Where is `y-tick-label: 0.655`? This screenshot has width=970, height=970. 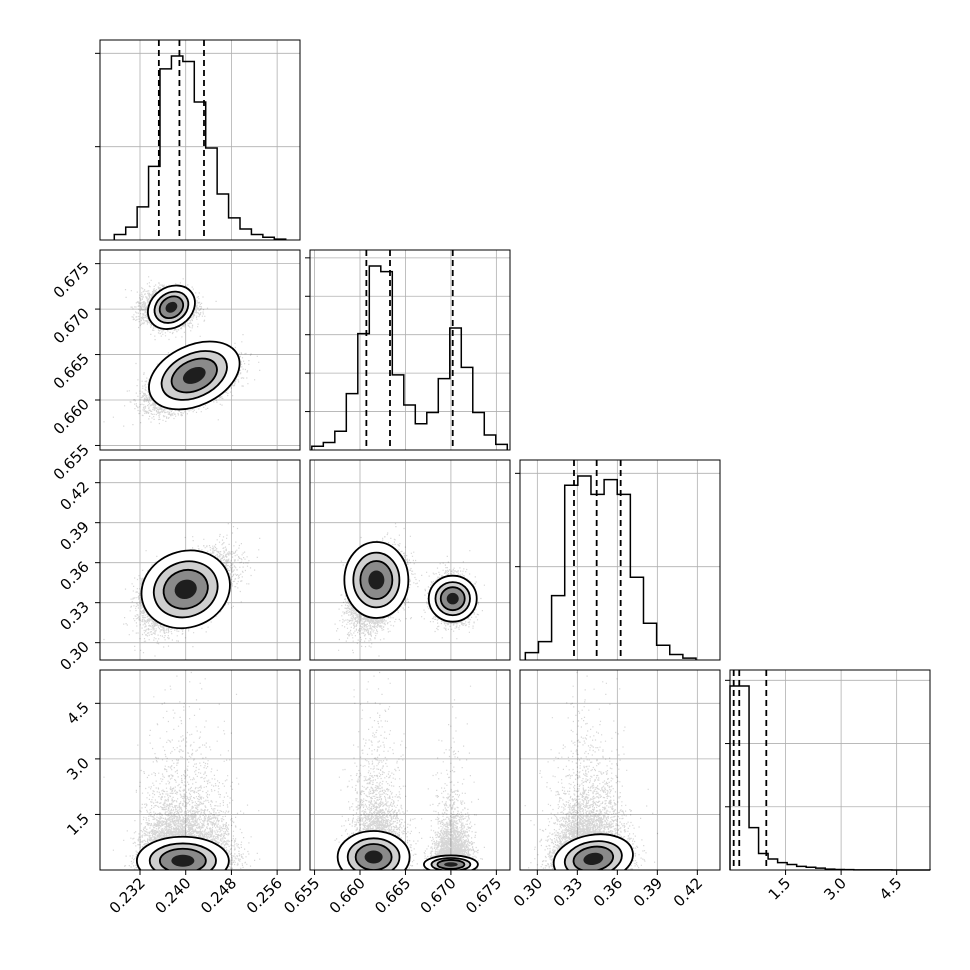 y-tick-label: 0.655 is located at coordinates (71, 462).